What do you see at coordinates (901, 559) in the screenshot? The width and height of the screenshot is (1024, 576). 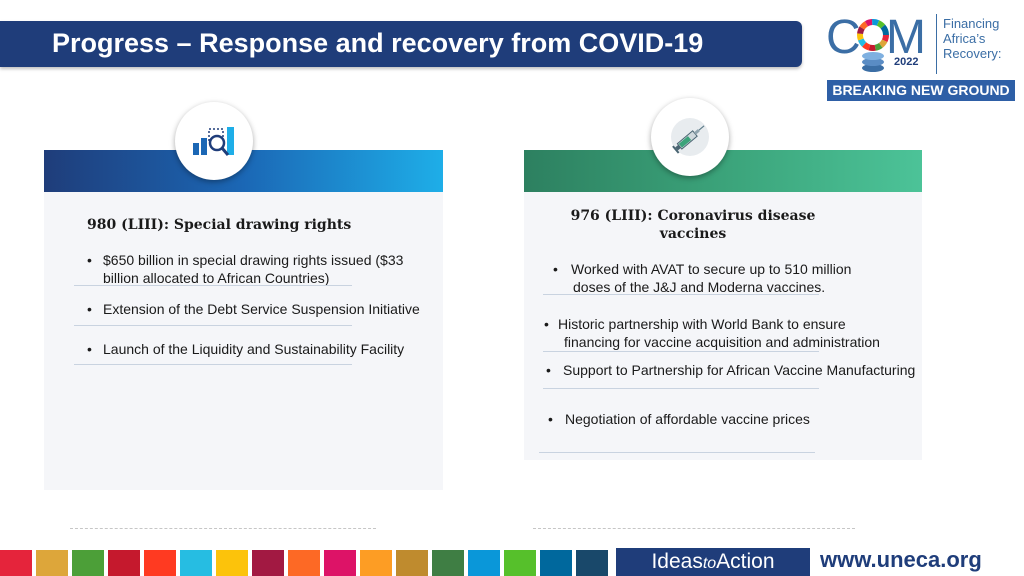 I see `website-link: www.uneca.org` at bounding box center [901, 559].